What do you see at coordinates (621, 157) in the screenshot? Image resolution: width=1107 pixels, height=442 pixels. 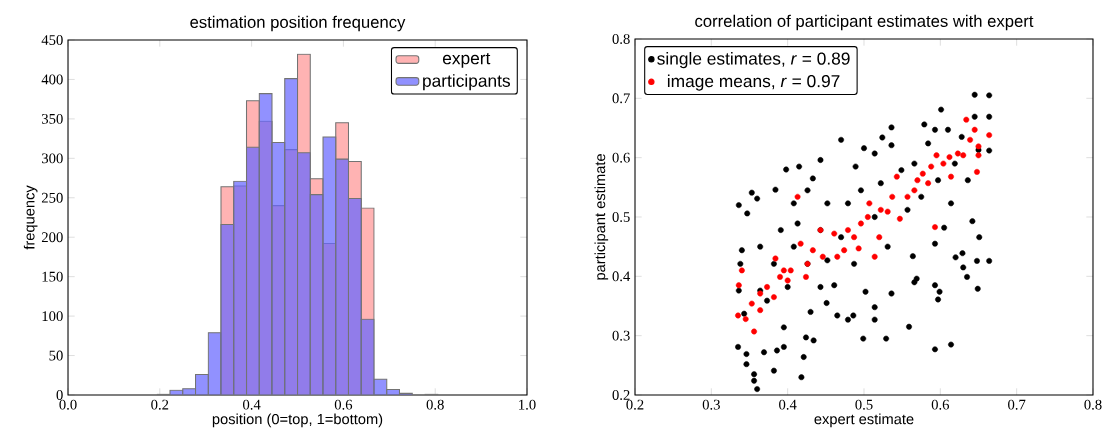 I see `y-tick-label: 0.6` at bounding box center [621, 157].